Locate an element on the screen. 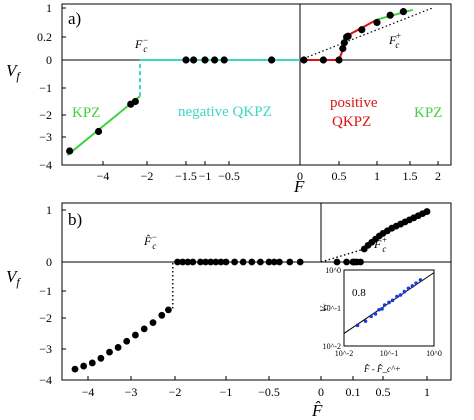  panel-b-xtick-label: −1 is located at coordinates (226, 392).